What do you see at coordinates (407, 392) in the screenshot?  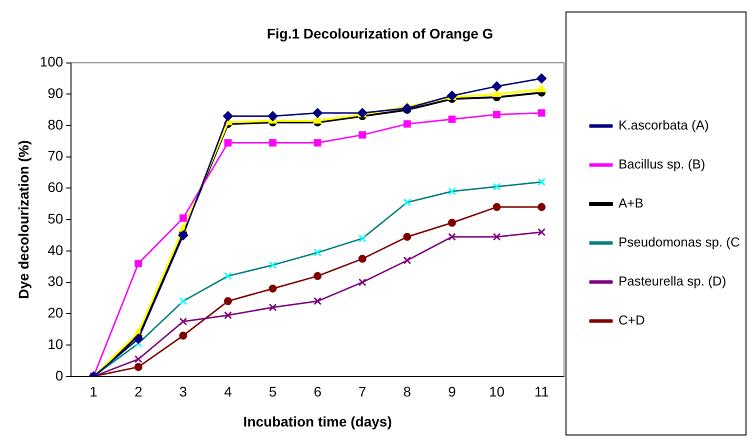 I see `x-tick-label: 8` at bounding box center [407, 392].